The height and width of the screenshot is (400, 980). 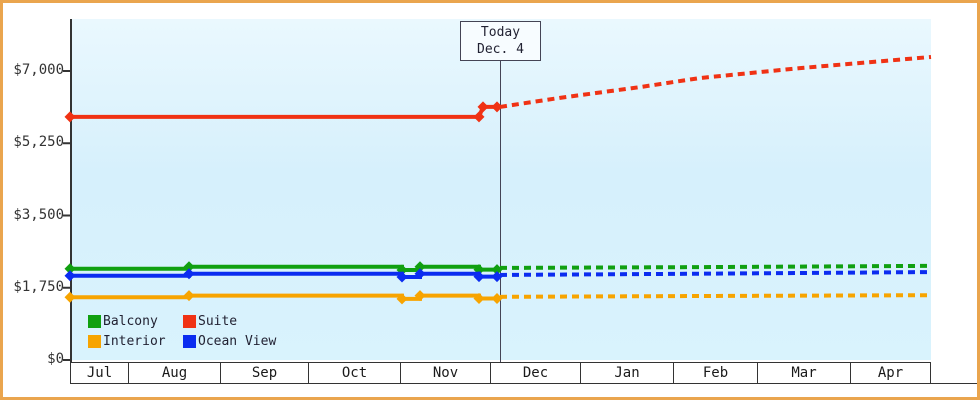 I want to click on series-projection-interior, so click(x=715, y=296).